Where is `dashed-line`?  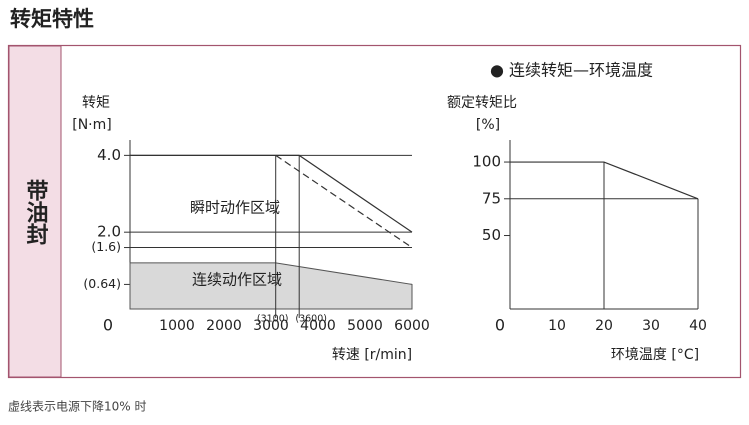 dashed-line is located at coordinates (344, 201).